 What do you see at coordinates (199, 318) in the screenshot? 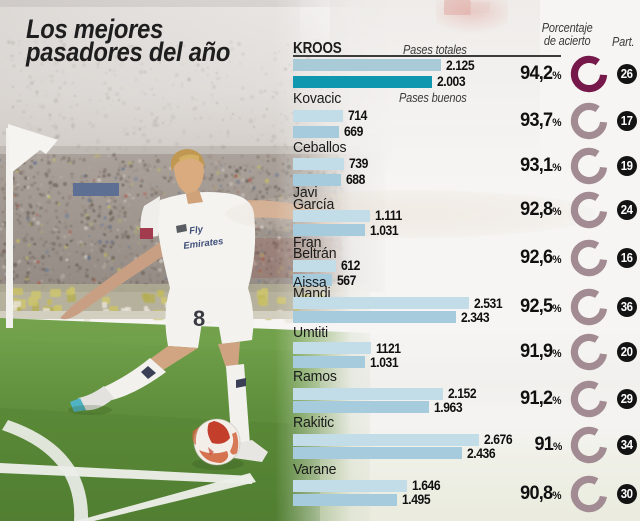
I see `svg-text: 8` at bounding box center [199, 318].